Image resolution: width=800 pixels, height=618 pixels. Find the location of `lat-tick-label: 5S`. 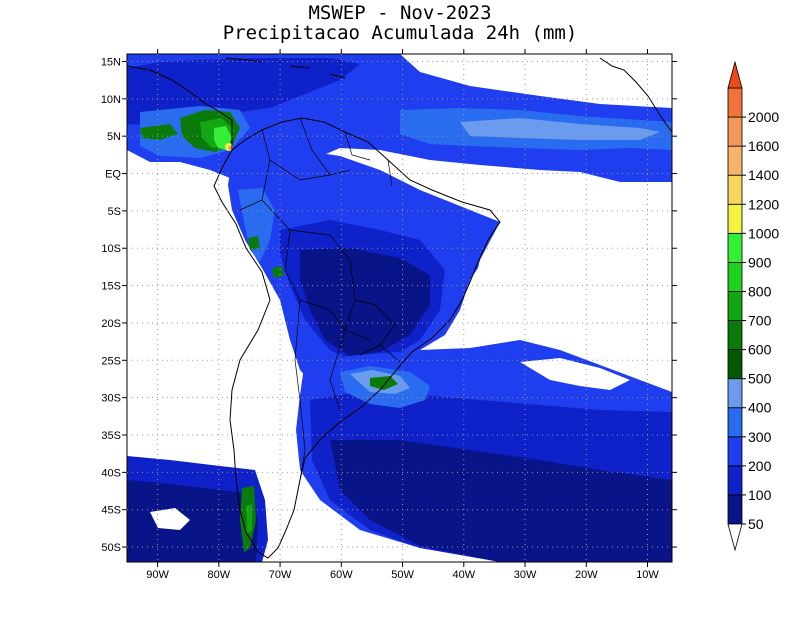

lat-tick-label: 5S is located at coordinates (114, 212).